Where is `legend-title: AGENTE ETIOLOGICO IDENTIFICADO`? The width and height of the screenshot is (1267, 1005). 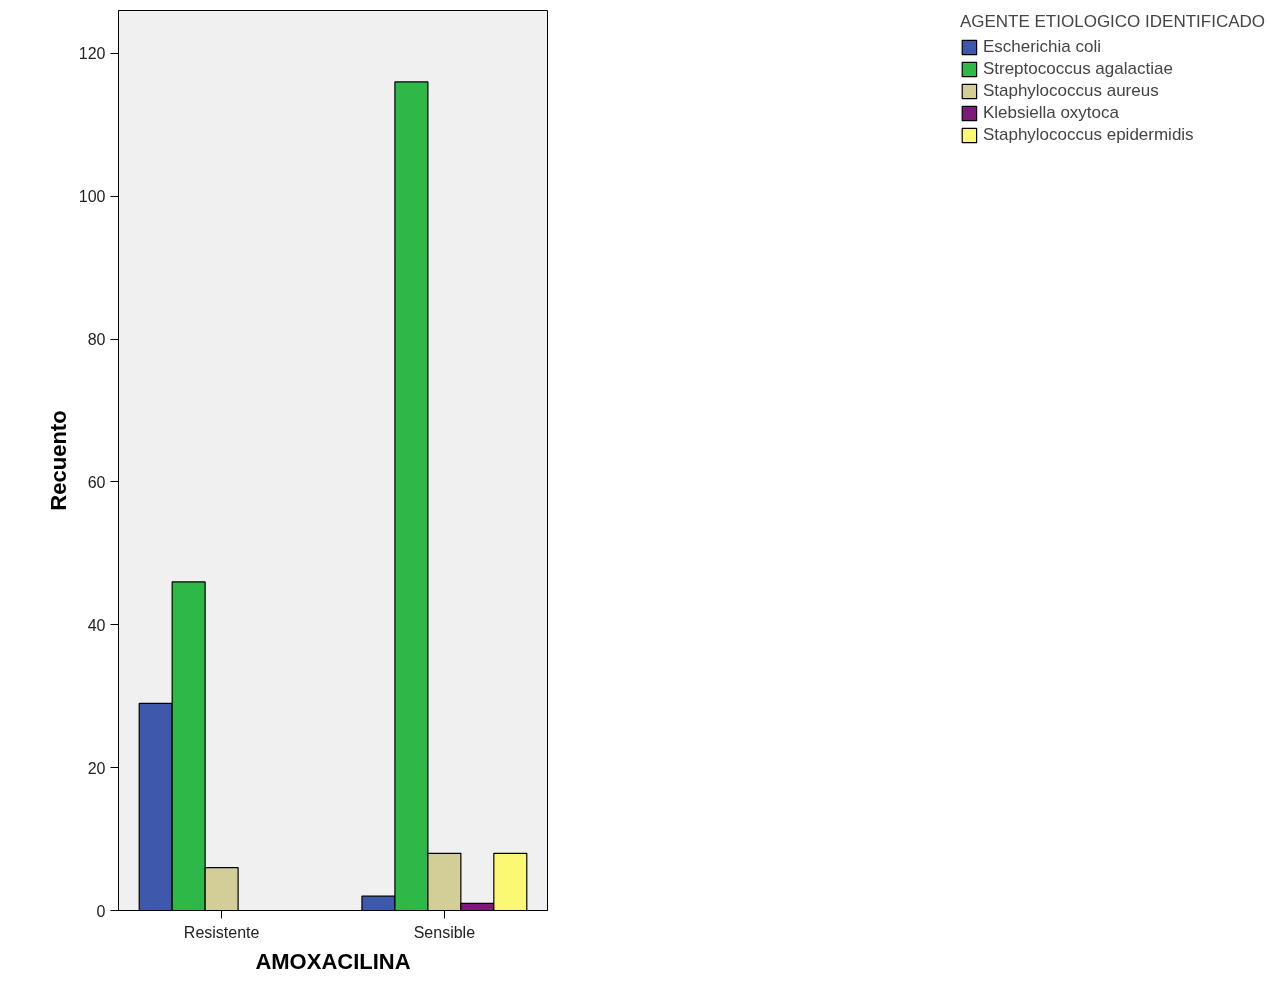
legend-title: AGENTE ETIOLOGICO IDENTIFICADO is located at coordinates (1112, 22).